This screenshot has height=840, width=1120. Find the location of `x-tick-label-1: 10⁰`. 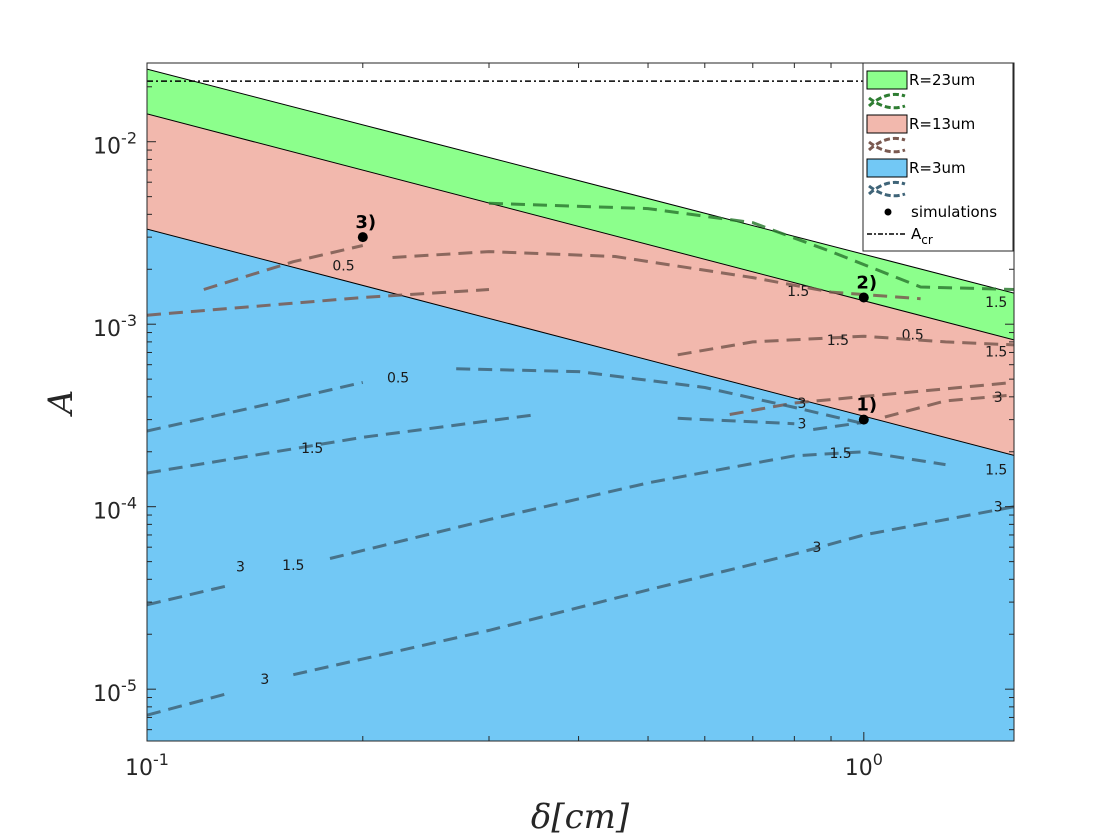

x-tick-label-1: 10⁰ is located at coordinates (864, 765).